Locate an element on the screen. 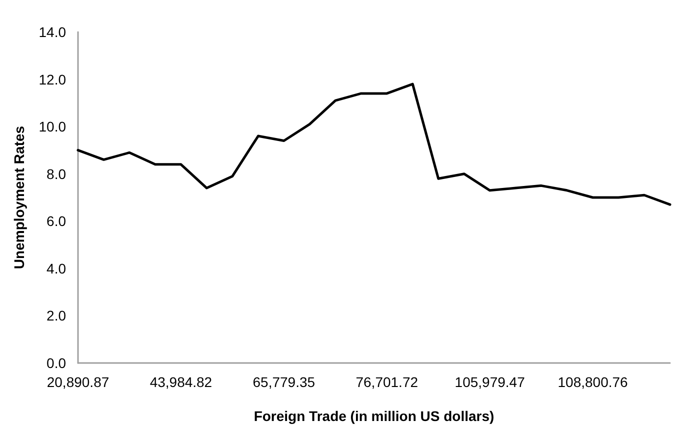  y-tick-label: 14.0 is located at coordinates (52, 32).